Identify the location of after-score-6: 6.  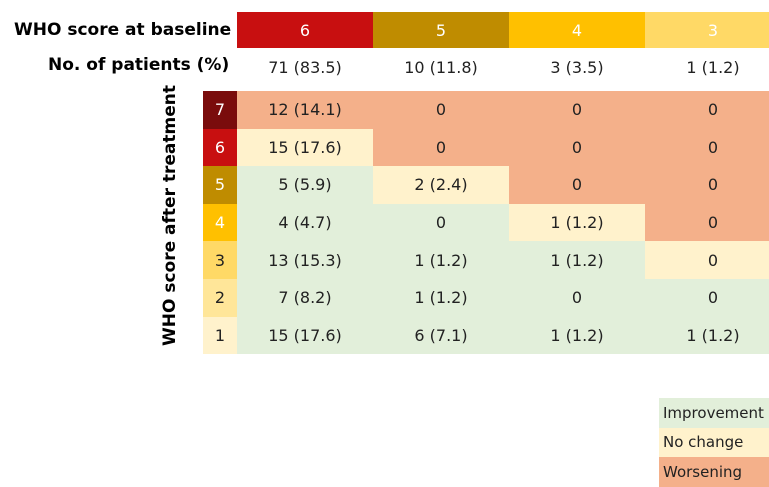
(220, 147).